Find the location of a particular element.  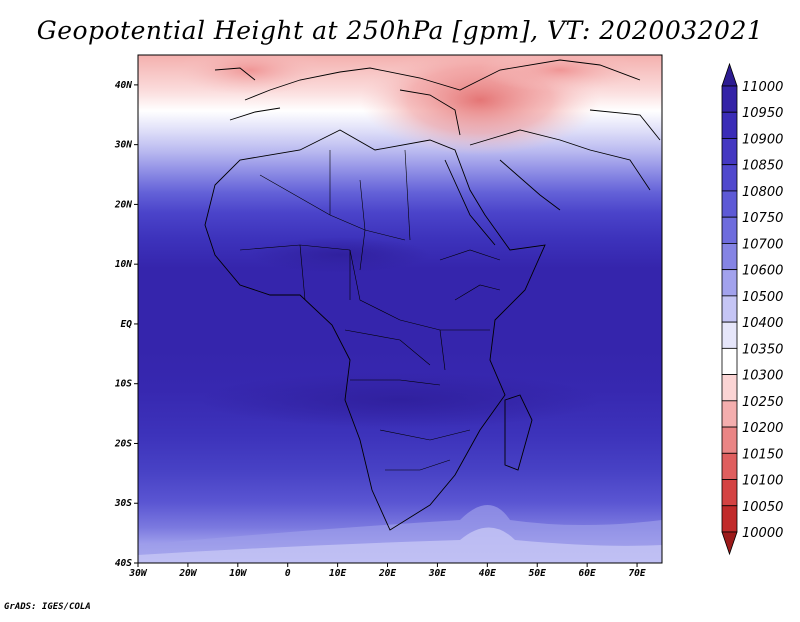

lat-label: 40N is located at coordinates (123, 85).